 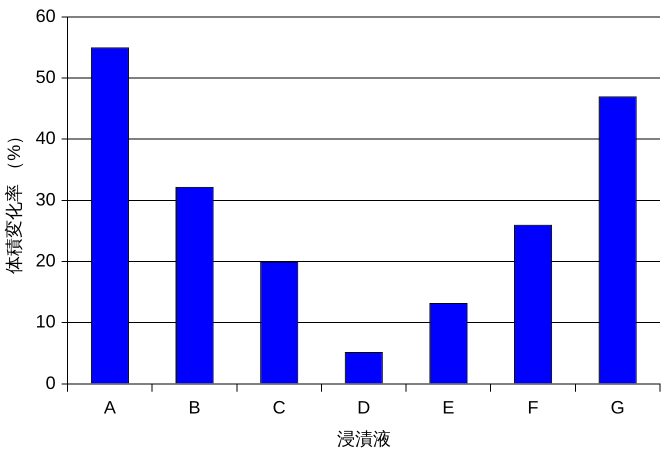 What do you see at coordinates (46, 138) in the screenshot?
I see `y-tick-label: 40` at bounding box center [46, 138].